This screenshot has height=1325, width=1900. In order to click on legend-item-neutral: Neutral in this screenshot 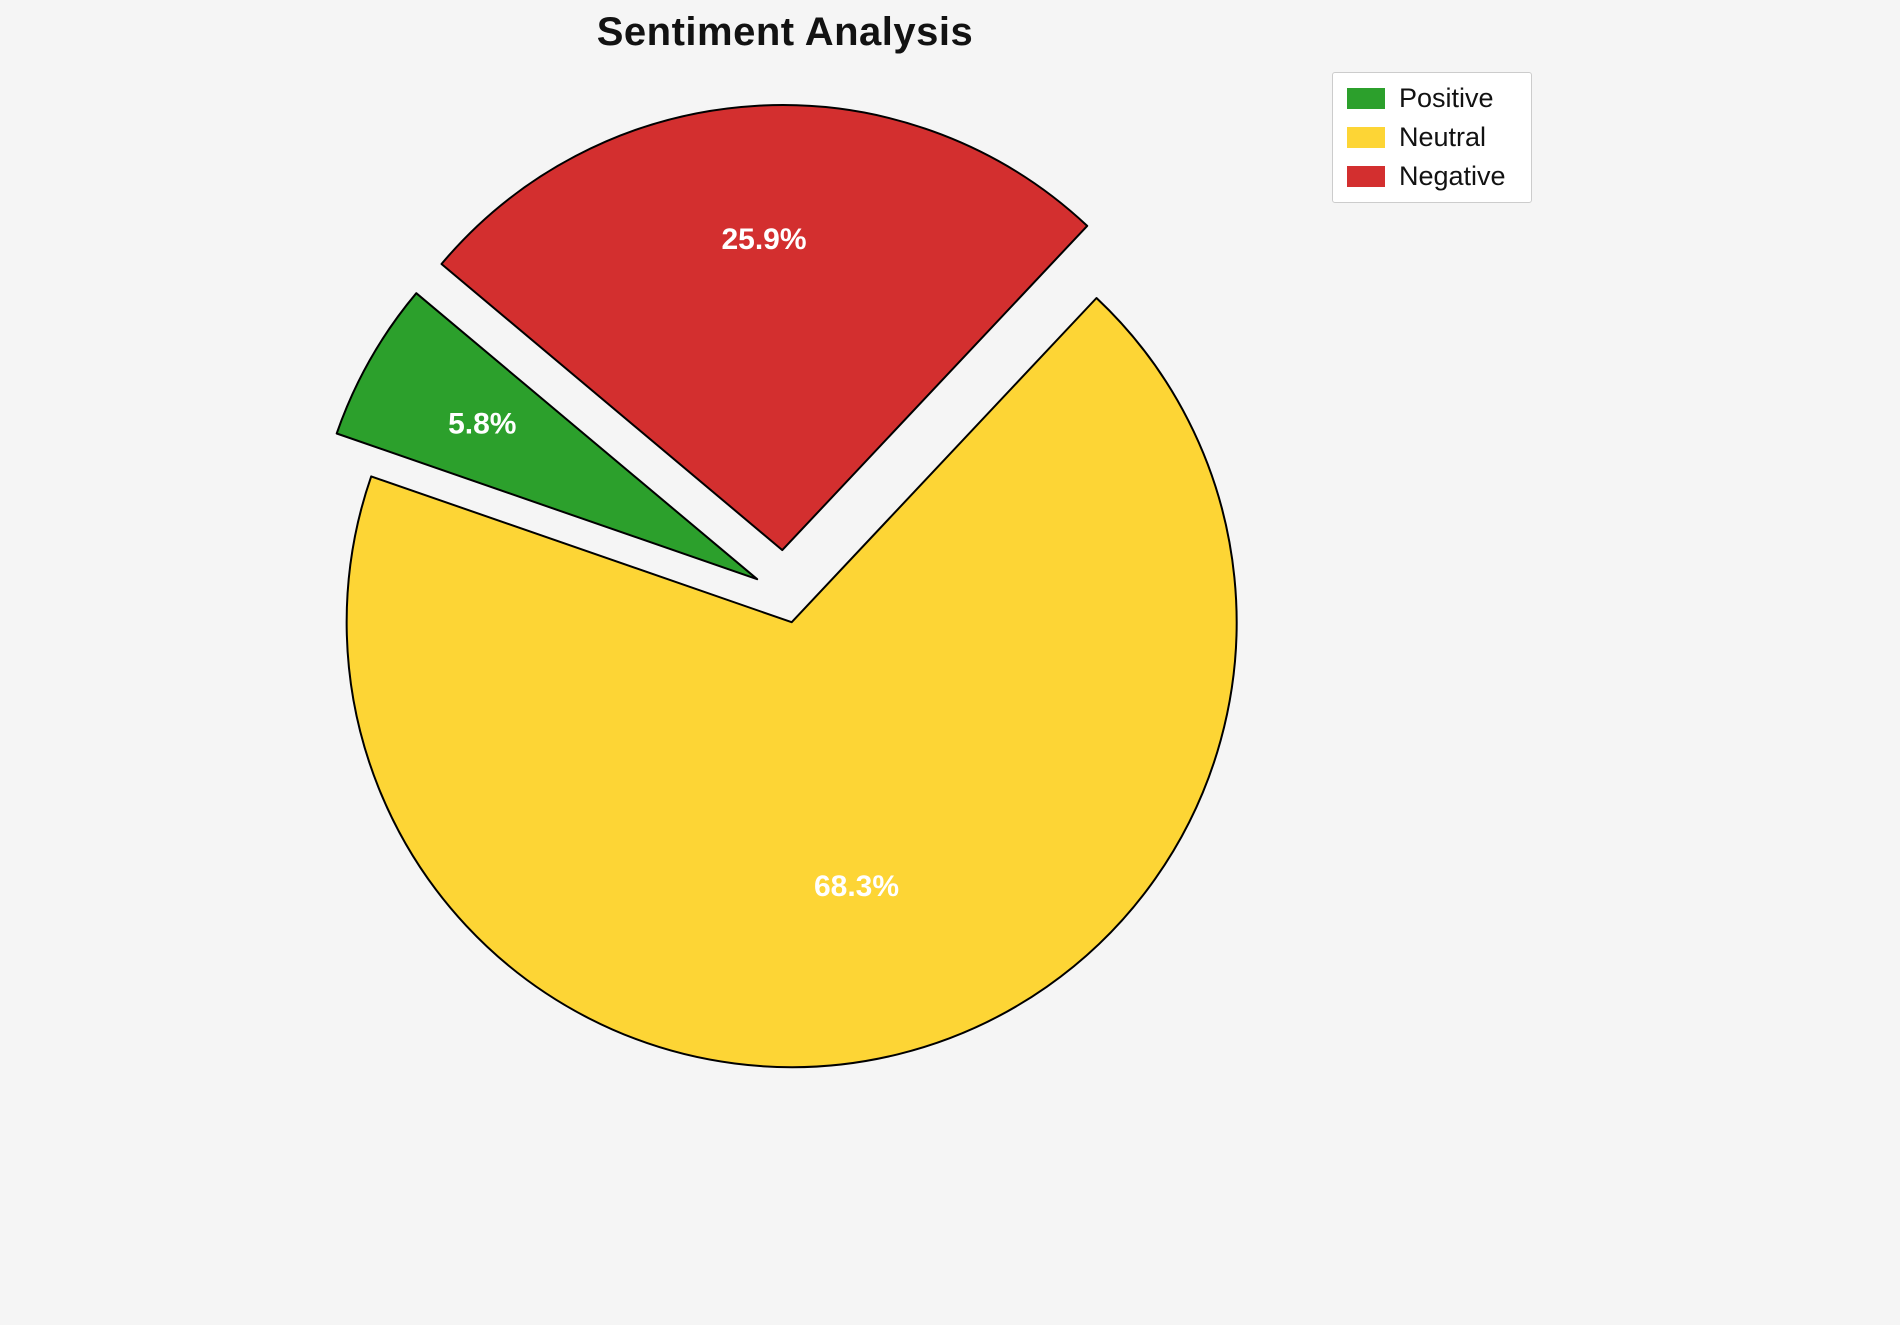, I will do `click(1432, 137)`.